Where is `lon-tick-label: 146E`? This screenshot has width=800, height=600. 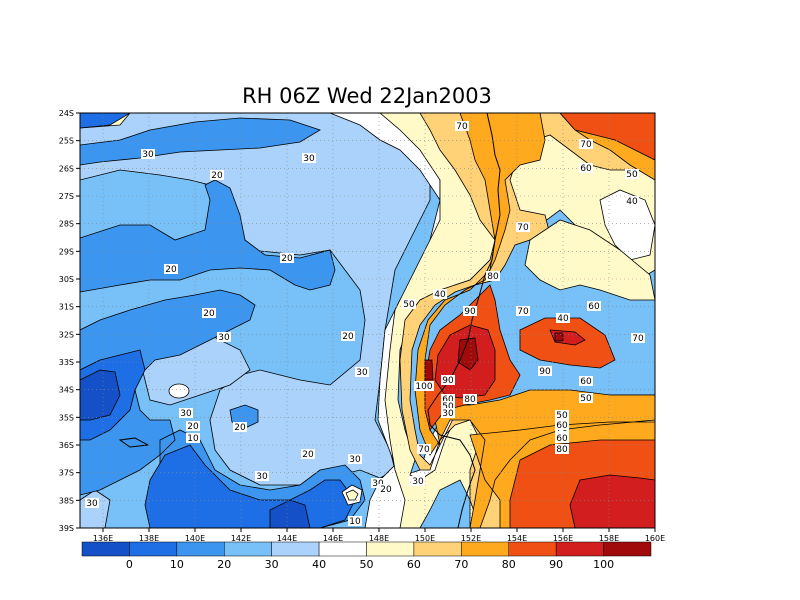 lon-tick-label: 146E is located at coordinates (333, 538).